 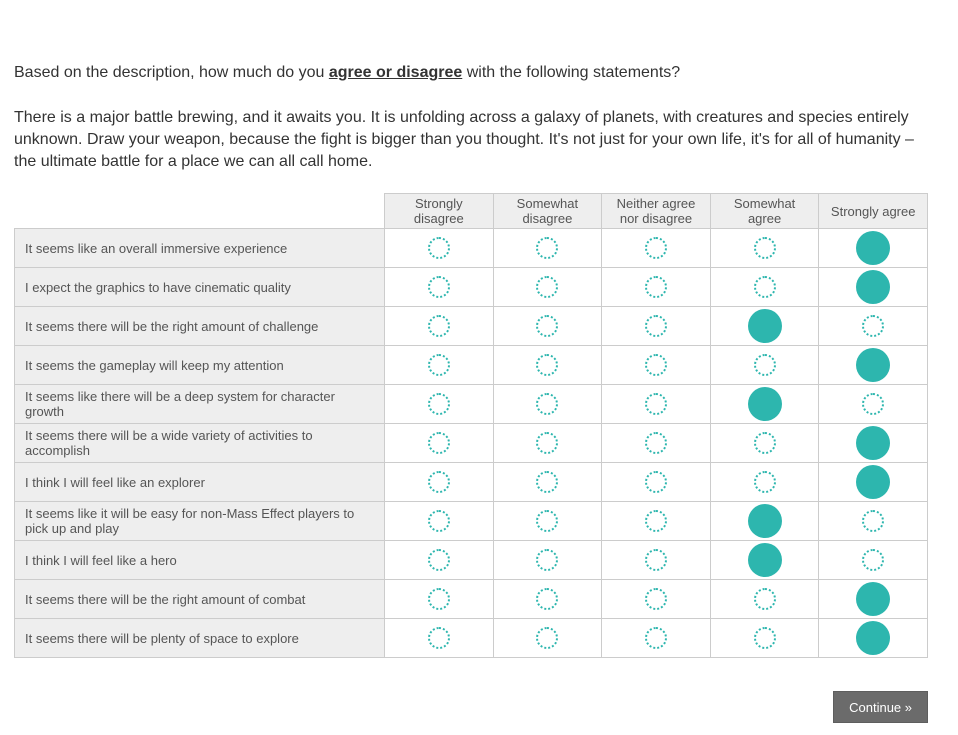 What do you see at coordinates (880, 707) in the screenshot?
I see `continue-button: Continue »` at bounding box center [880, 707].